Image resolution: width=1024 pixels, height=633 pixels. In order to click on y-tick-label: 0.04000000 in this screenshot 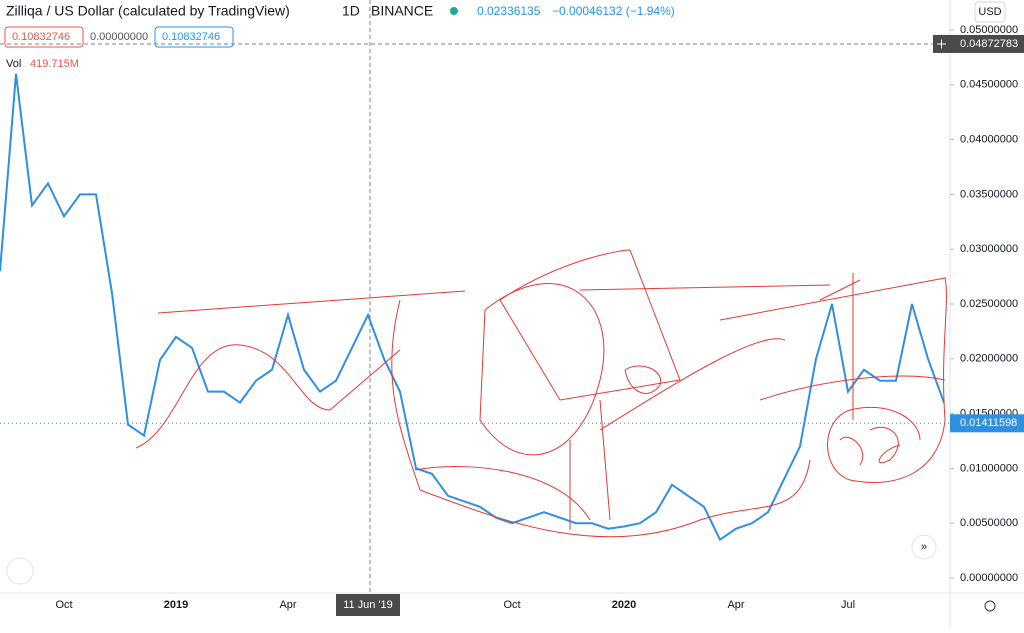, I will do `click(989, 140)`.